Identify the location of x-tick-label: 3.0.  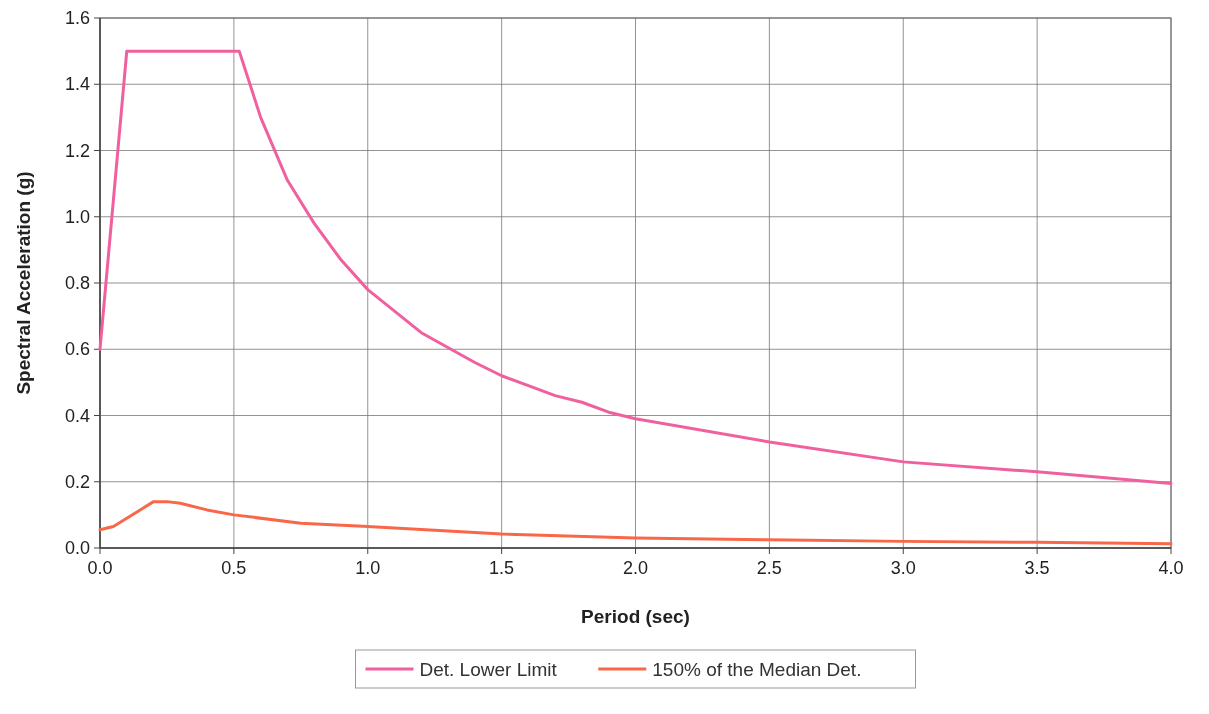
(903, 568).